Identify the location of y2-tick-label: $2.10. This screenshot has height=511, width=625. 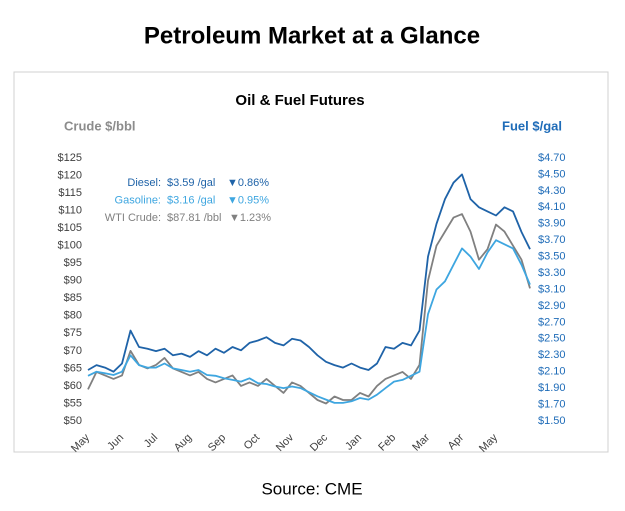
(552, 372).